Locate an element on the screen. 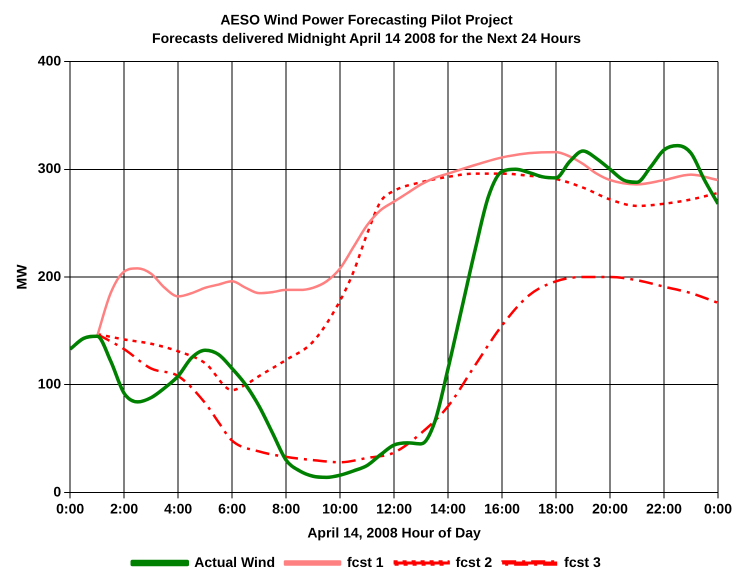 Image resolution: width=735 pixels, height=584 pixels. x-axis-title: April 14, 2008 Hour of Day is located at coordinates (394, 532).